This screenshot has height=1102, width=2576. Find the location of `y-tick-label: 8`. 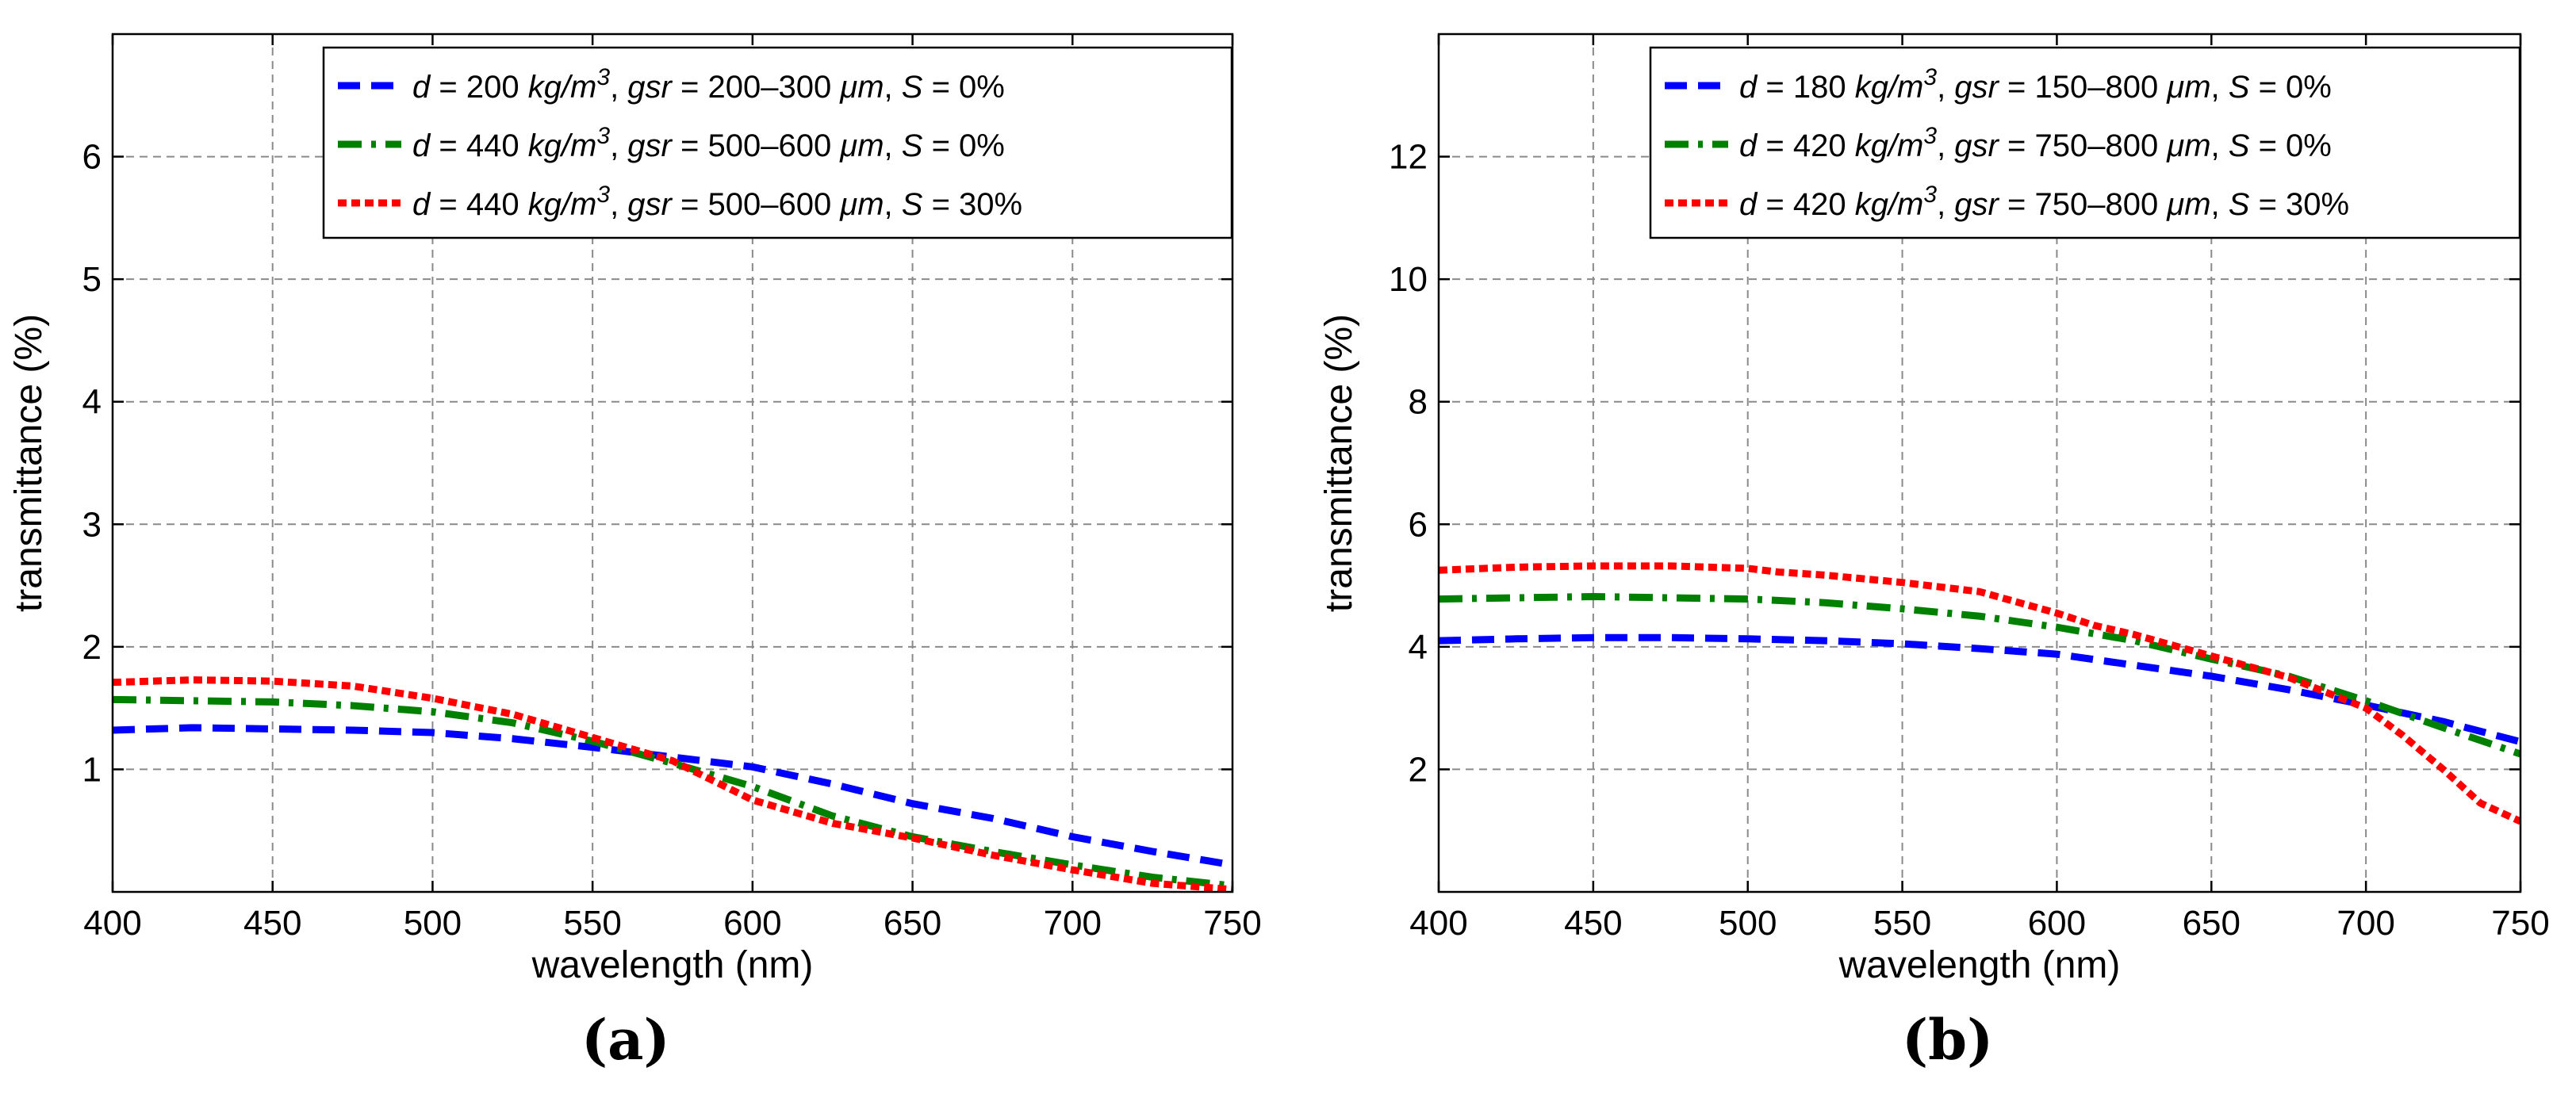

y-tick-label: 8 is located at coordinates (1419, 402).